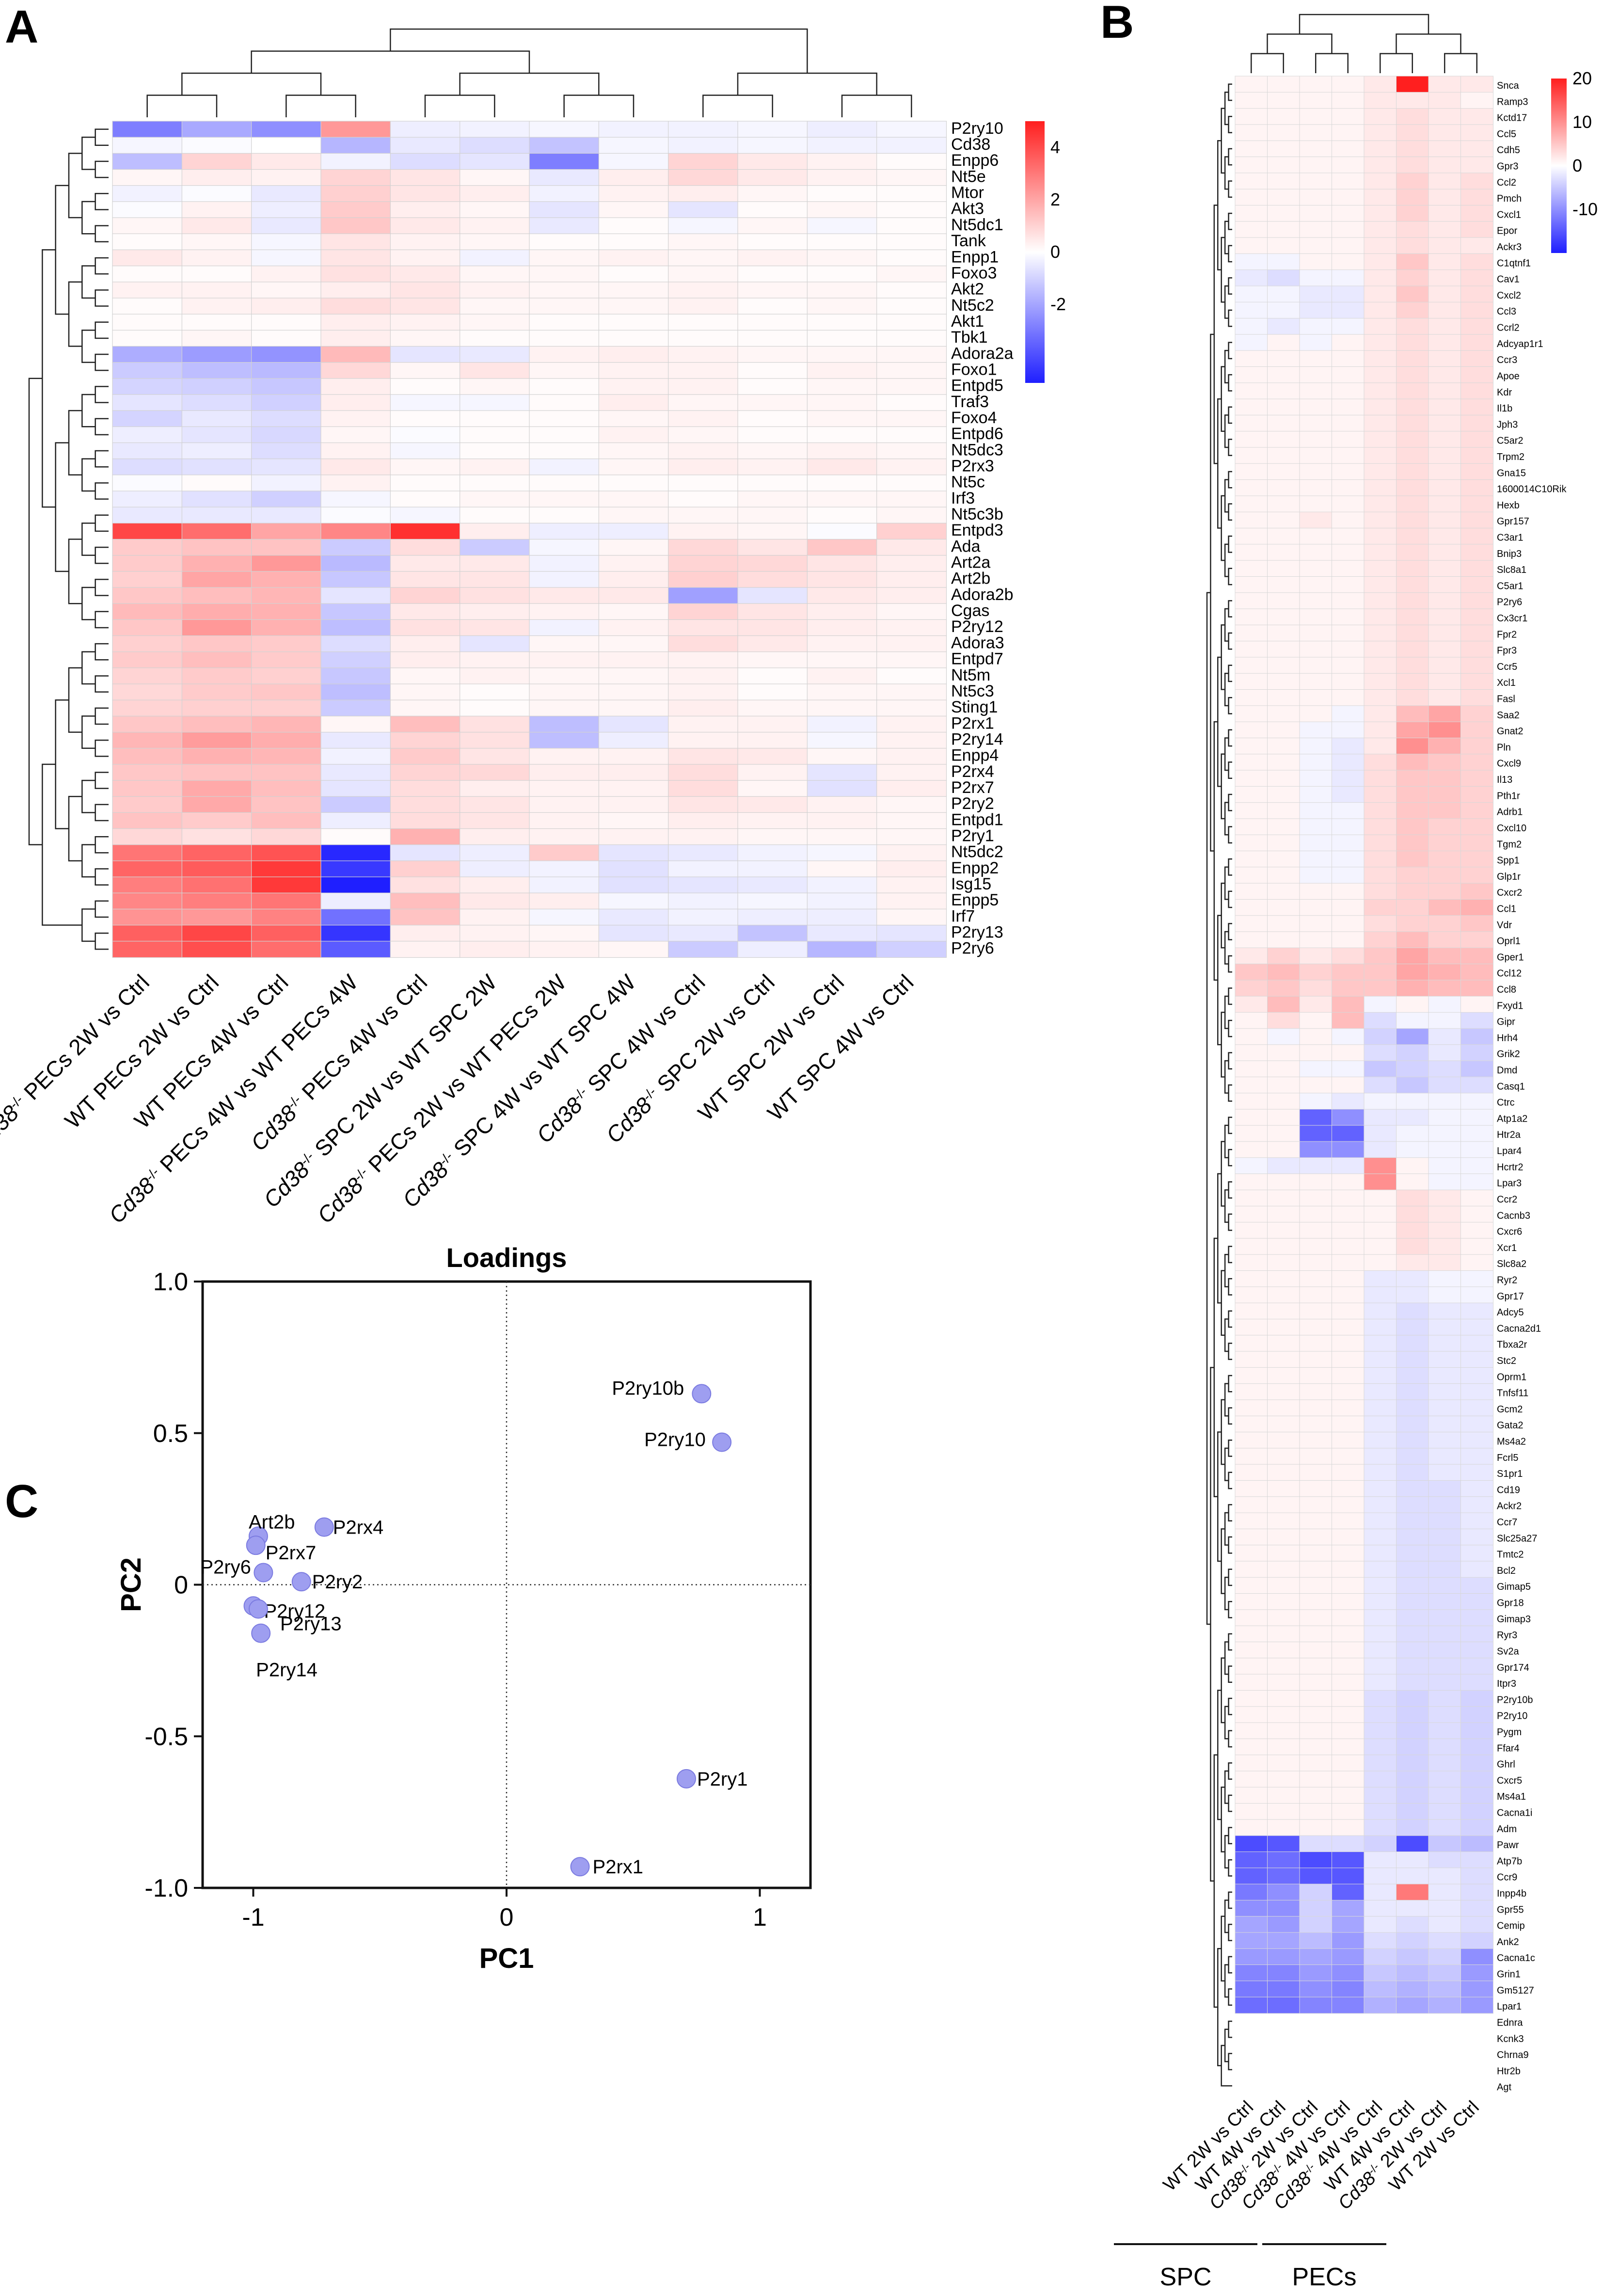  I want to click on row-label: Grik2, so click(1509, 1054).